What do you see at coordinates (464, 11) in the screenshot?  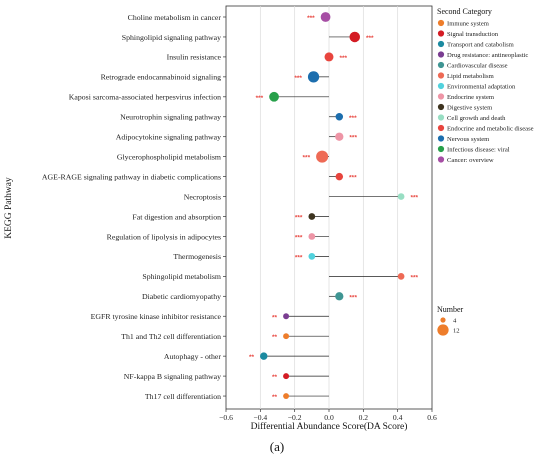 I see `legend-title: Second Category` at bounding box center [464, 11].